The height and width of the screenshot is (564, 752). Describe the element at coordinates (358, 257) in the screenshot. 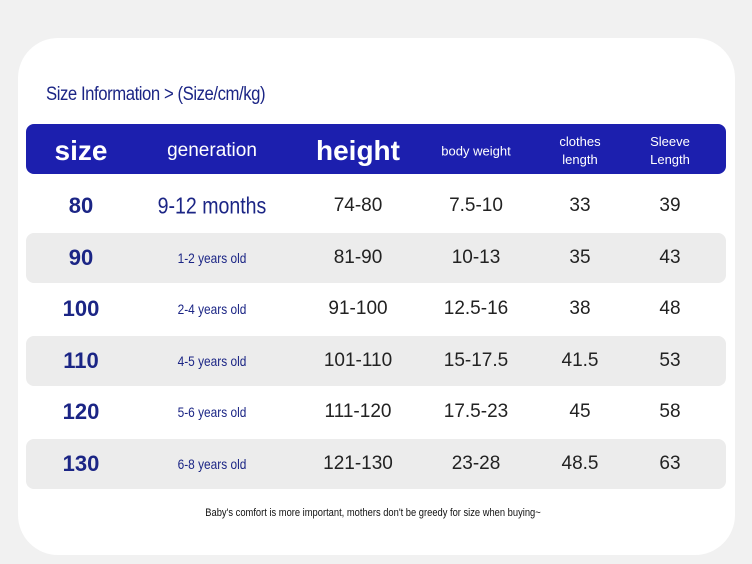

I see `table-cell: 81-90` at that location.